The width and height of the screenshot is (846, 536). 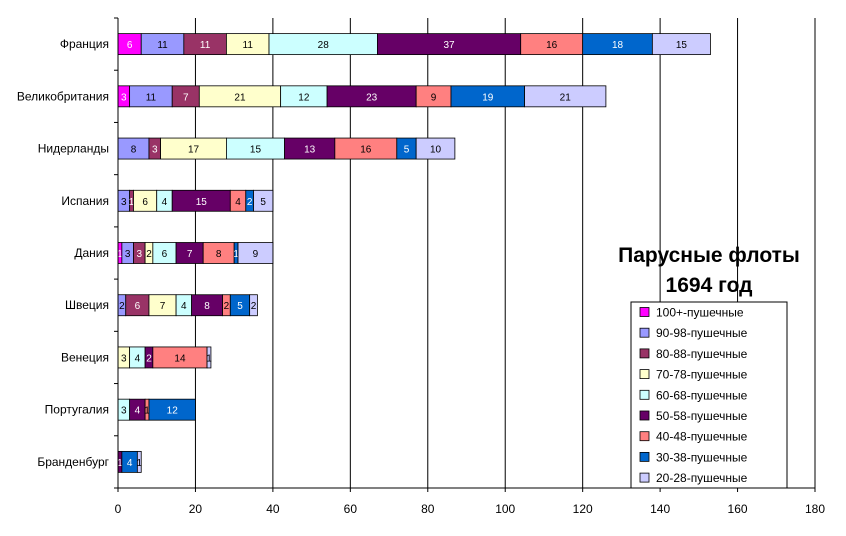 What do you see at coordinates (118, 509) in the screenshot?
I see `x-tick-label: 0` at bounding box center [118, 509].